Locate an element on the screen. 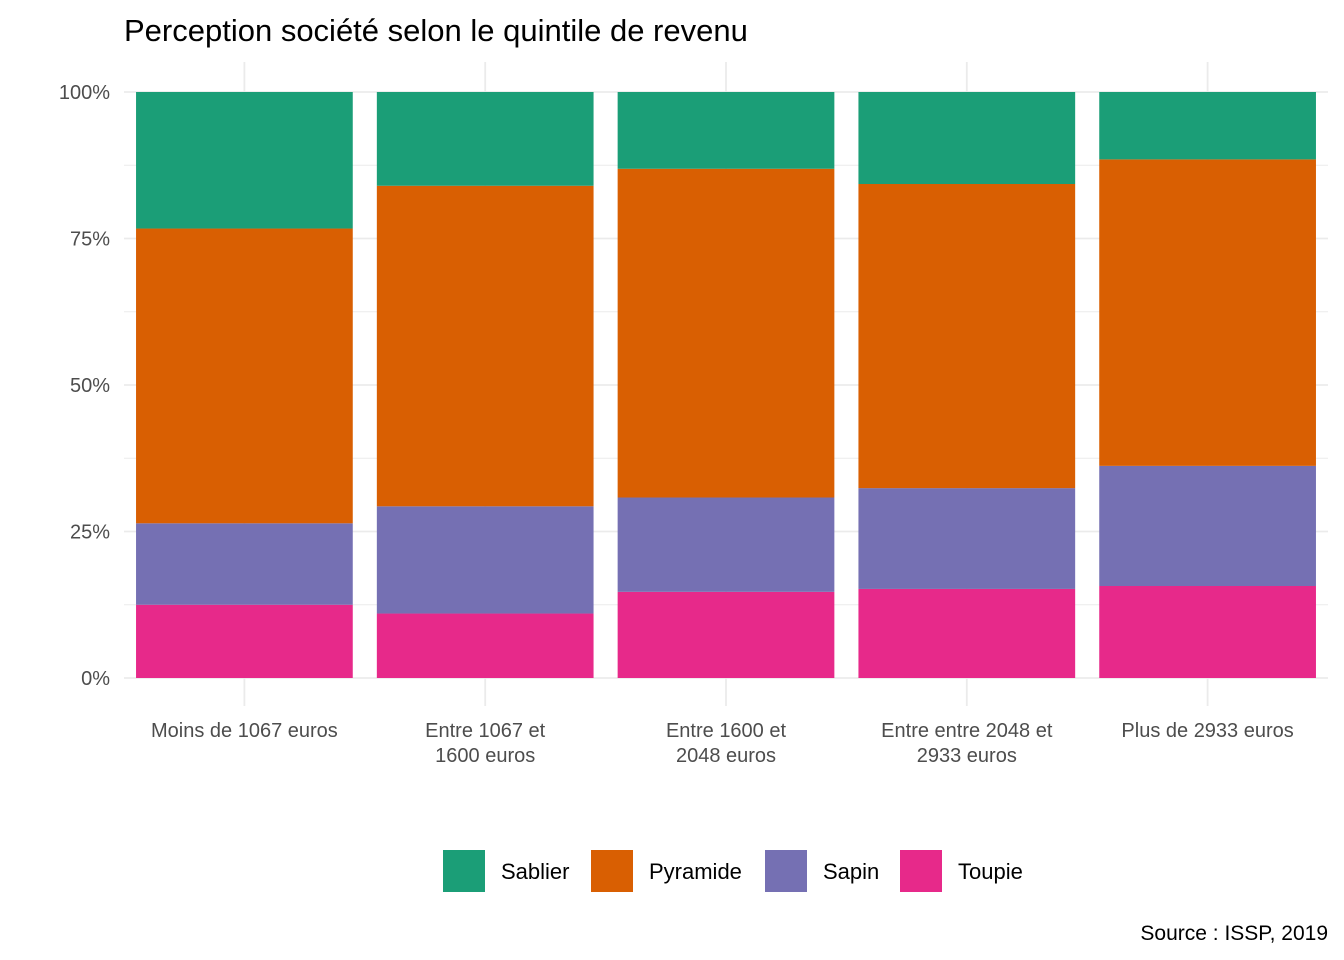  y-axis: 0% 25% 50% 75% 100% is located at coordinates (84, 386).